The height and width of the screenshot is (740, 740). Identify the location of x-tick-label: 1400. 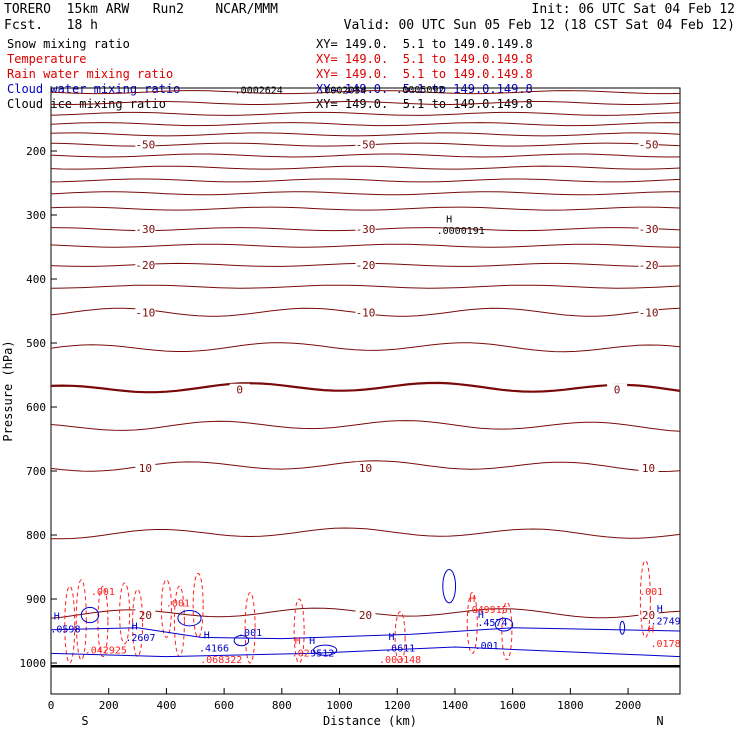
(455, 705).